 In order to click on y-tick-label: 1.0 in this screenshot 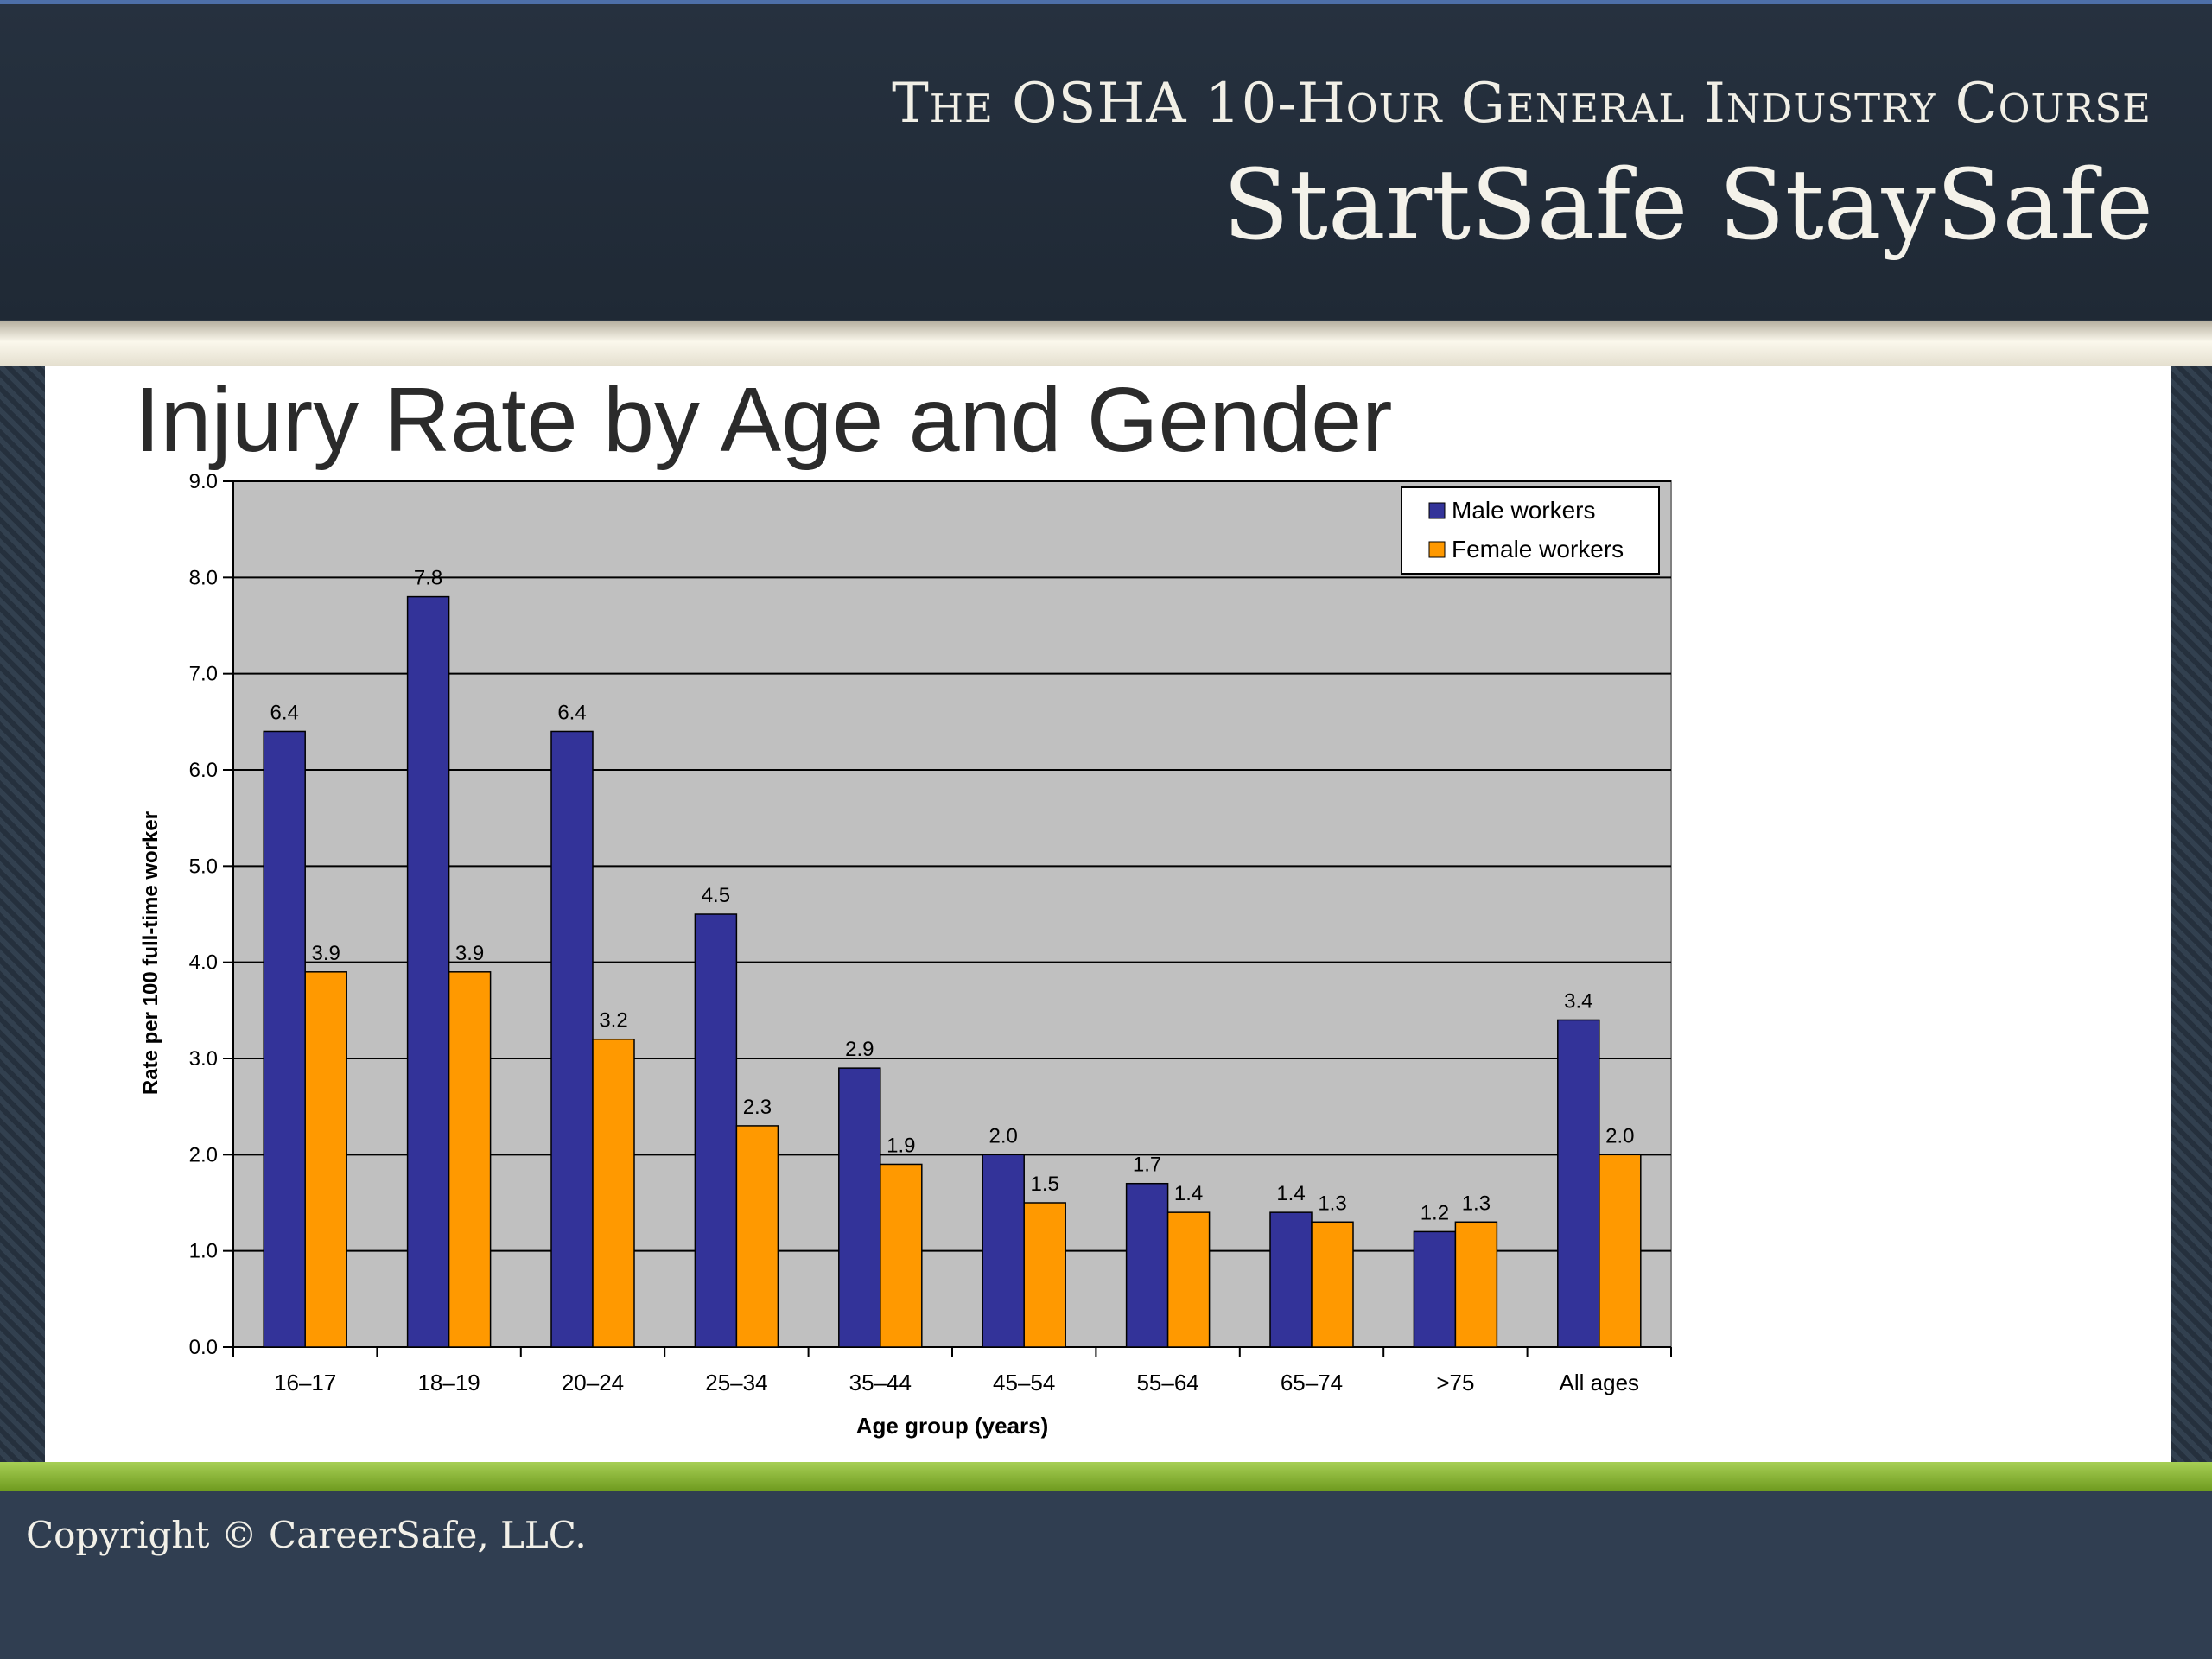, I will do `click(203, 1251)`.